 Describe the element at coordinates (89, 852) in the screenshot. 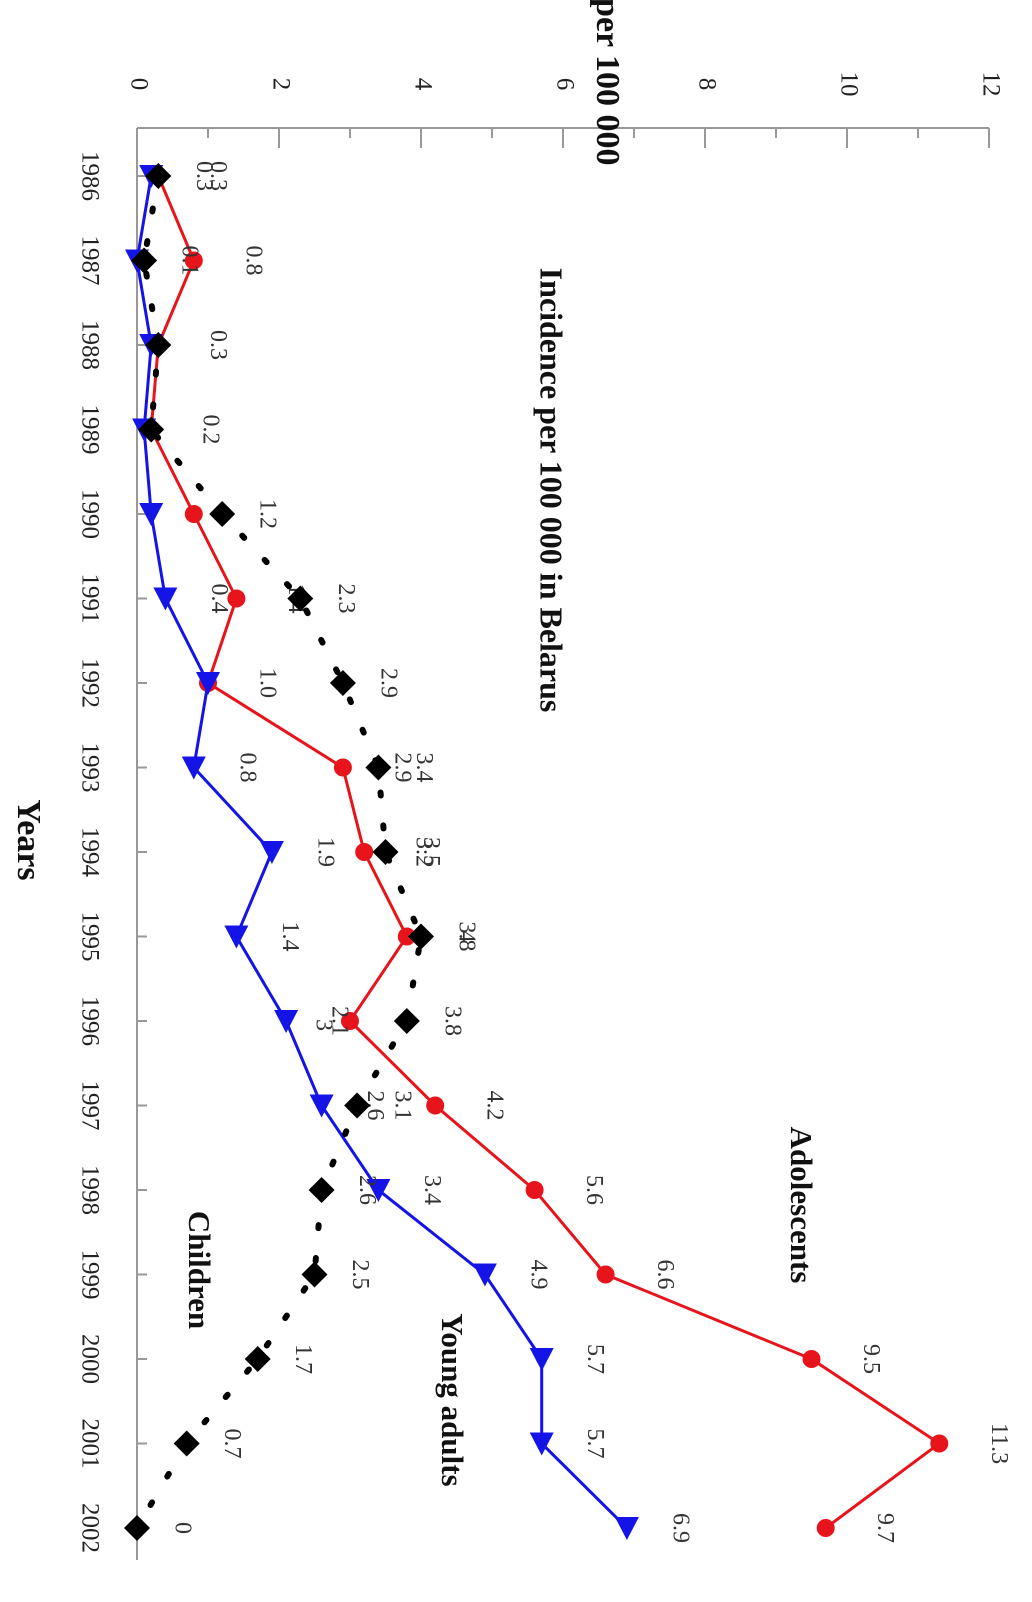

I see `category-tick-label: 1994` at that location.